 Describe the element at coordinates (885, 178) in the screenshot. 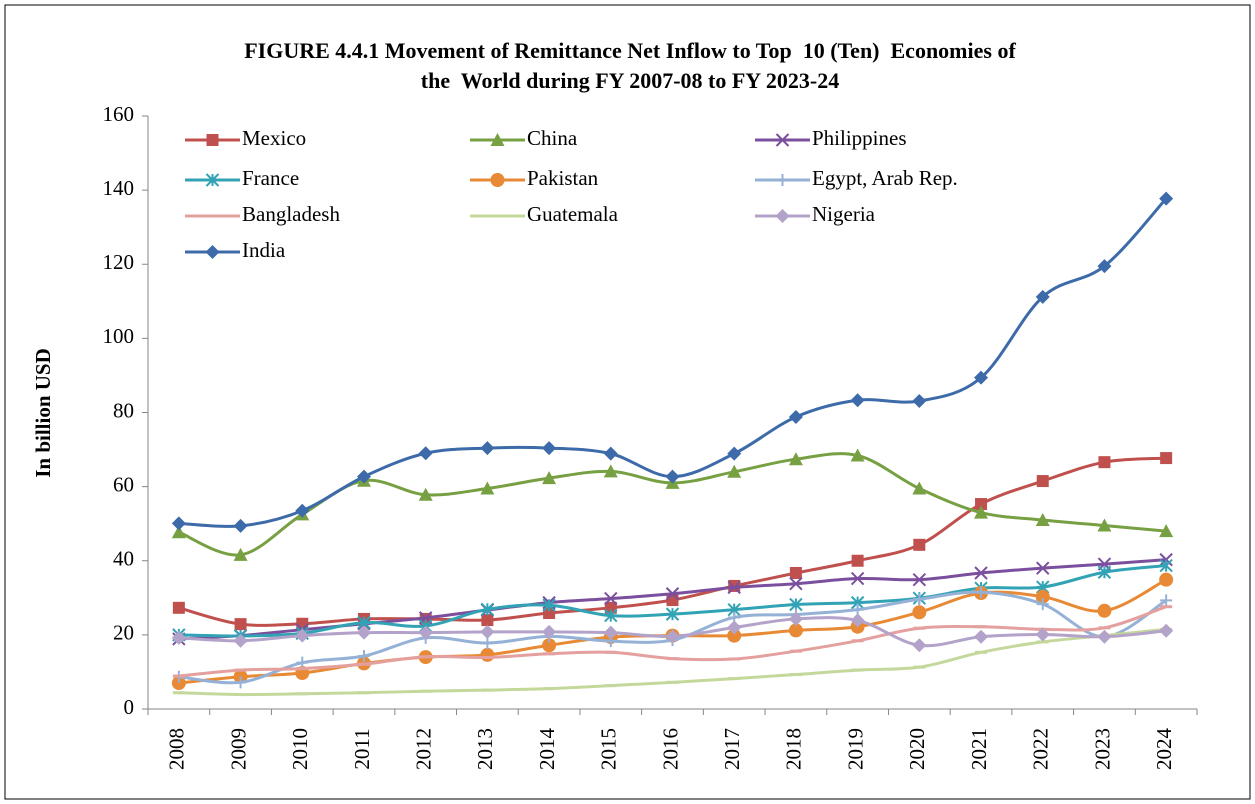

I see `legend-label: Egypt, Arab Rep.` at that location.